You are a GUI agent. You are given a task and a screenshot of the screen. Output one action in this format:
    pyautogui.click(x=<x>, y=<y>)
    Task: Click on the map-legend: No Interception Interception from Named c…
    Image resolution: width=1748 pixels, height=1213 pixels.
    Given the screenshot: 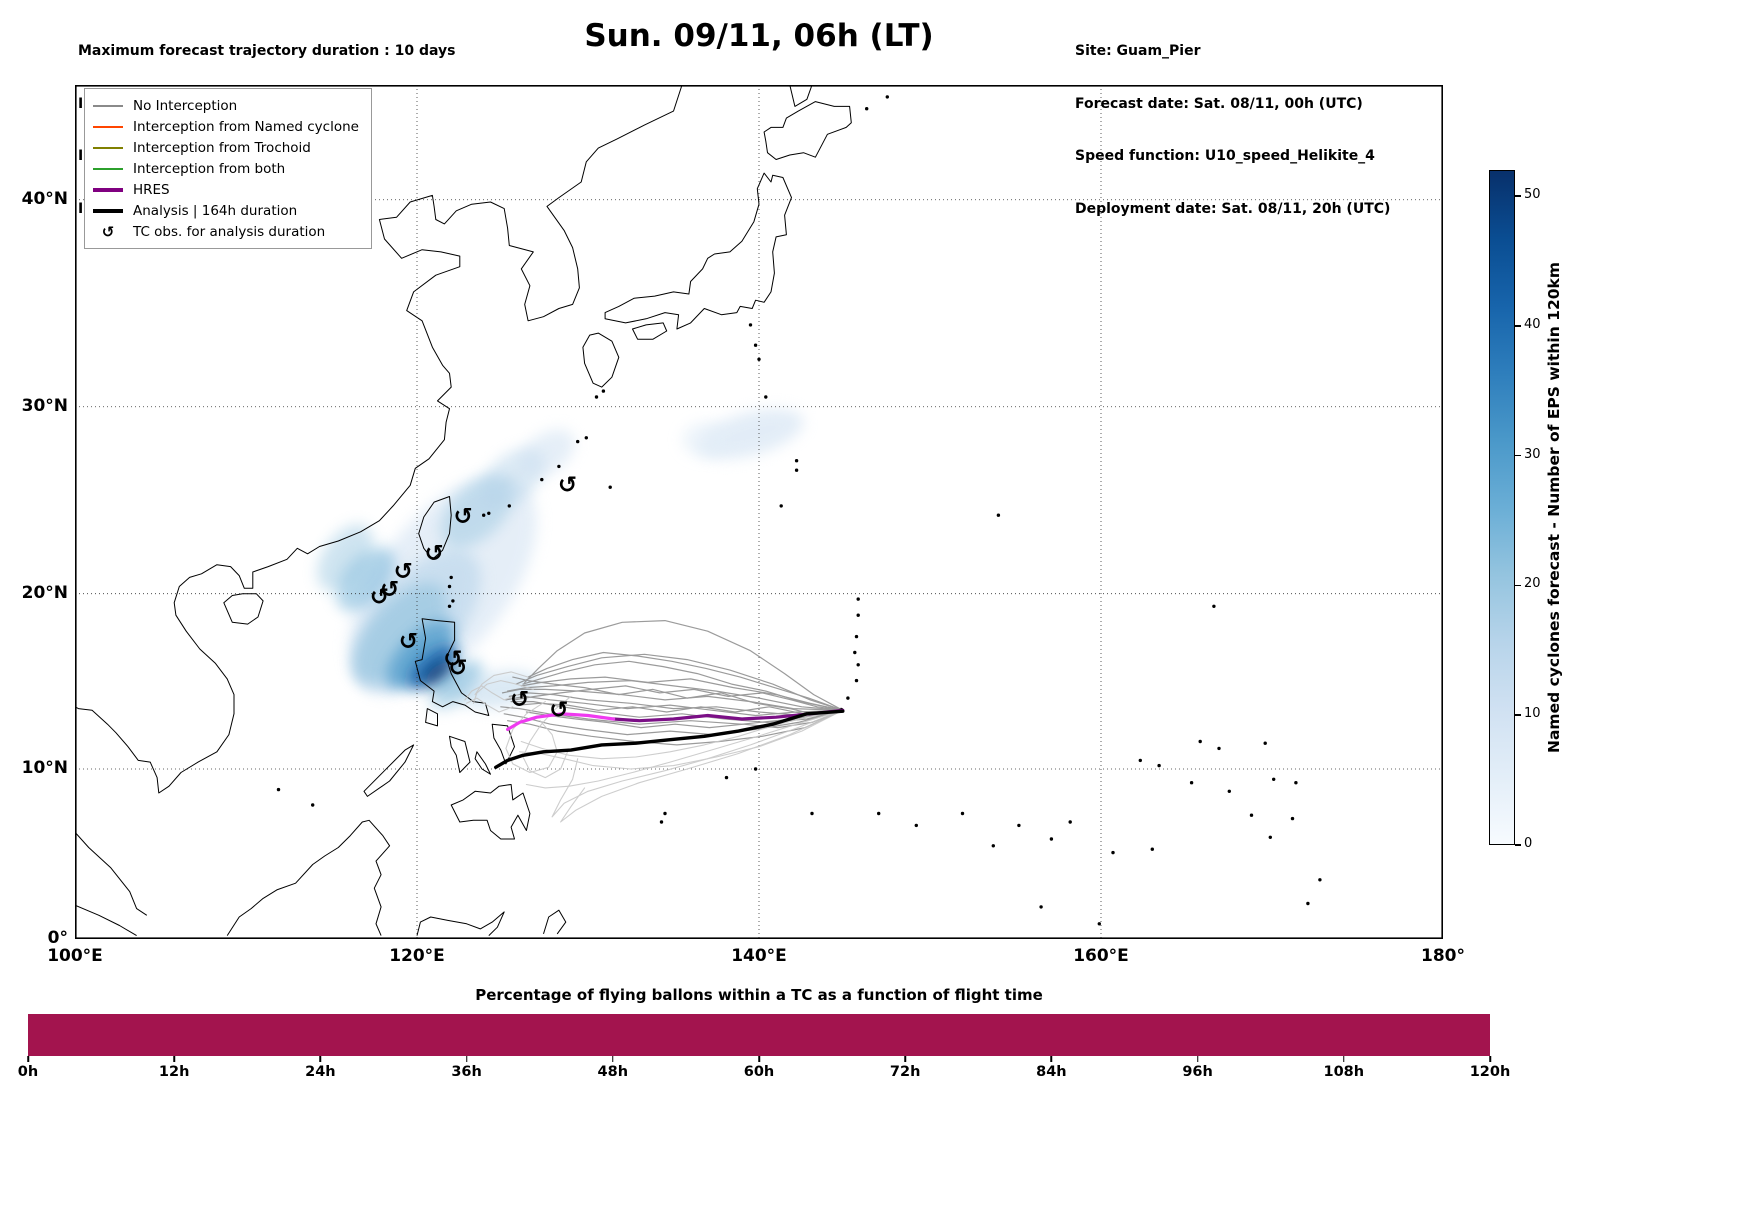 What is the action you would take?
    pyautogui.click(x=228, y=168)
    